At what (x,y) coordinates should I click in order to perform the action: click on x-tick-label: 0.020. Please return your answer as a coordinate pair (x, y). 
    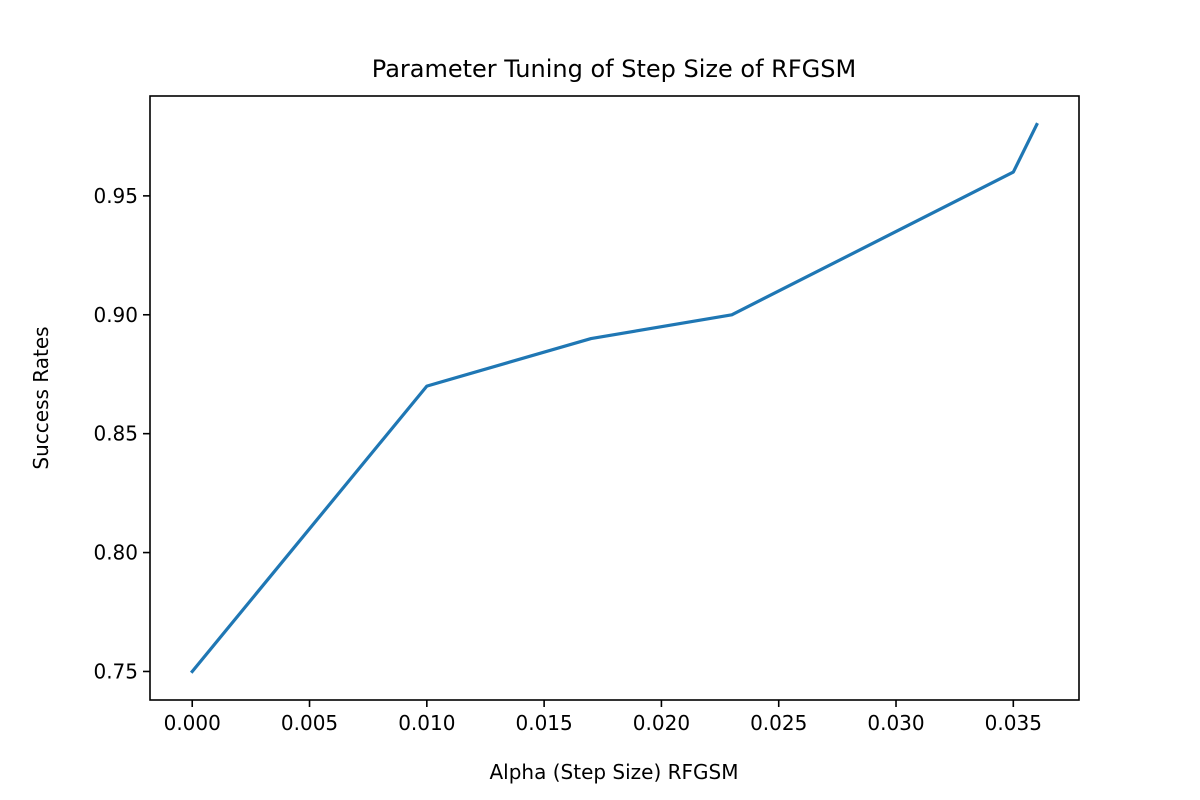
    Looking at the image, I should click on (661, 723).